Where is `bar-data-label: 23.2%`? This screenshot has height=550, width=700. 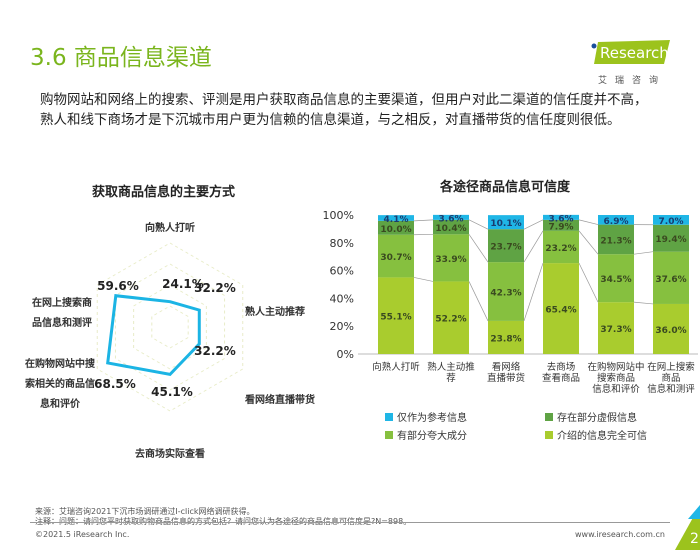
bar-data-label: 23.2% is located at coordinates (560, 249).